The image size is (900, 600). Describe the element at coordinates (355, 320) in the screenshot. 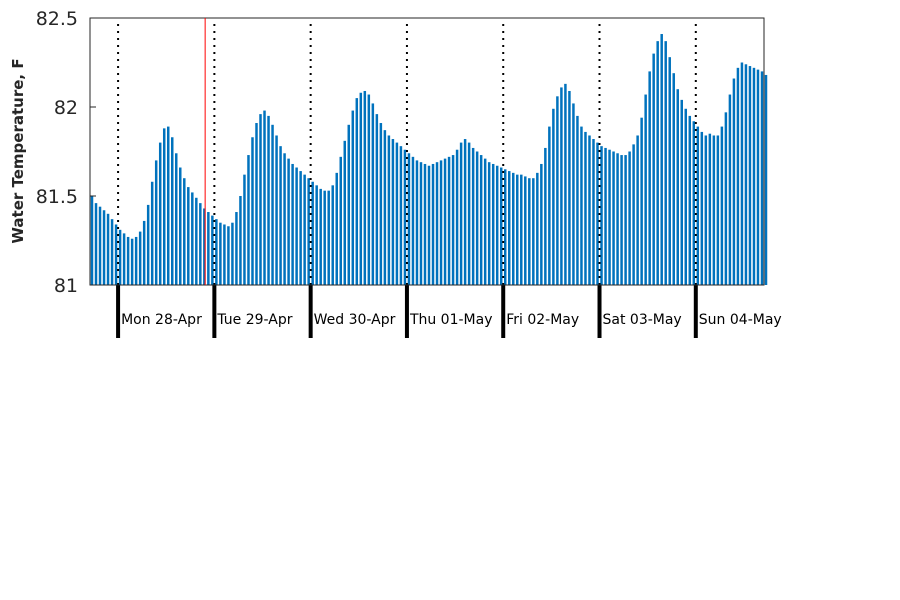

I see `day-label: Wed 30-Apr` at that location.